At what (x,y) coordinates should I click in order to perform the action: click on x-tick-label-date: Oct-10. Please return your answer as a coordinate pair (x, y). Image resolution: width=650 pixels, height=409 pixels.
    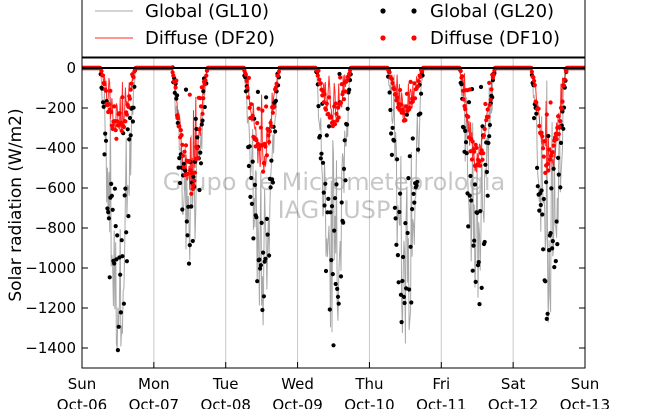
    Looking at the image, I should click on (369, 402).